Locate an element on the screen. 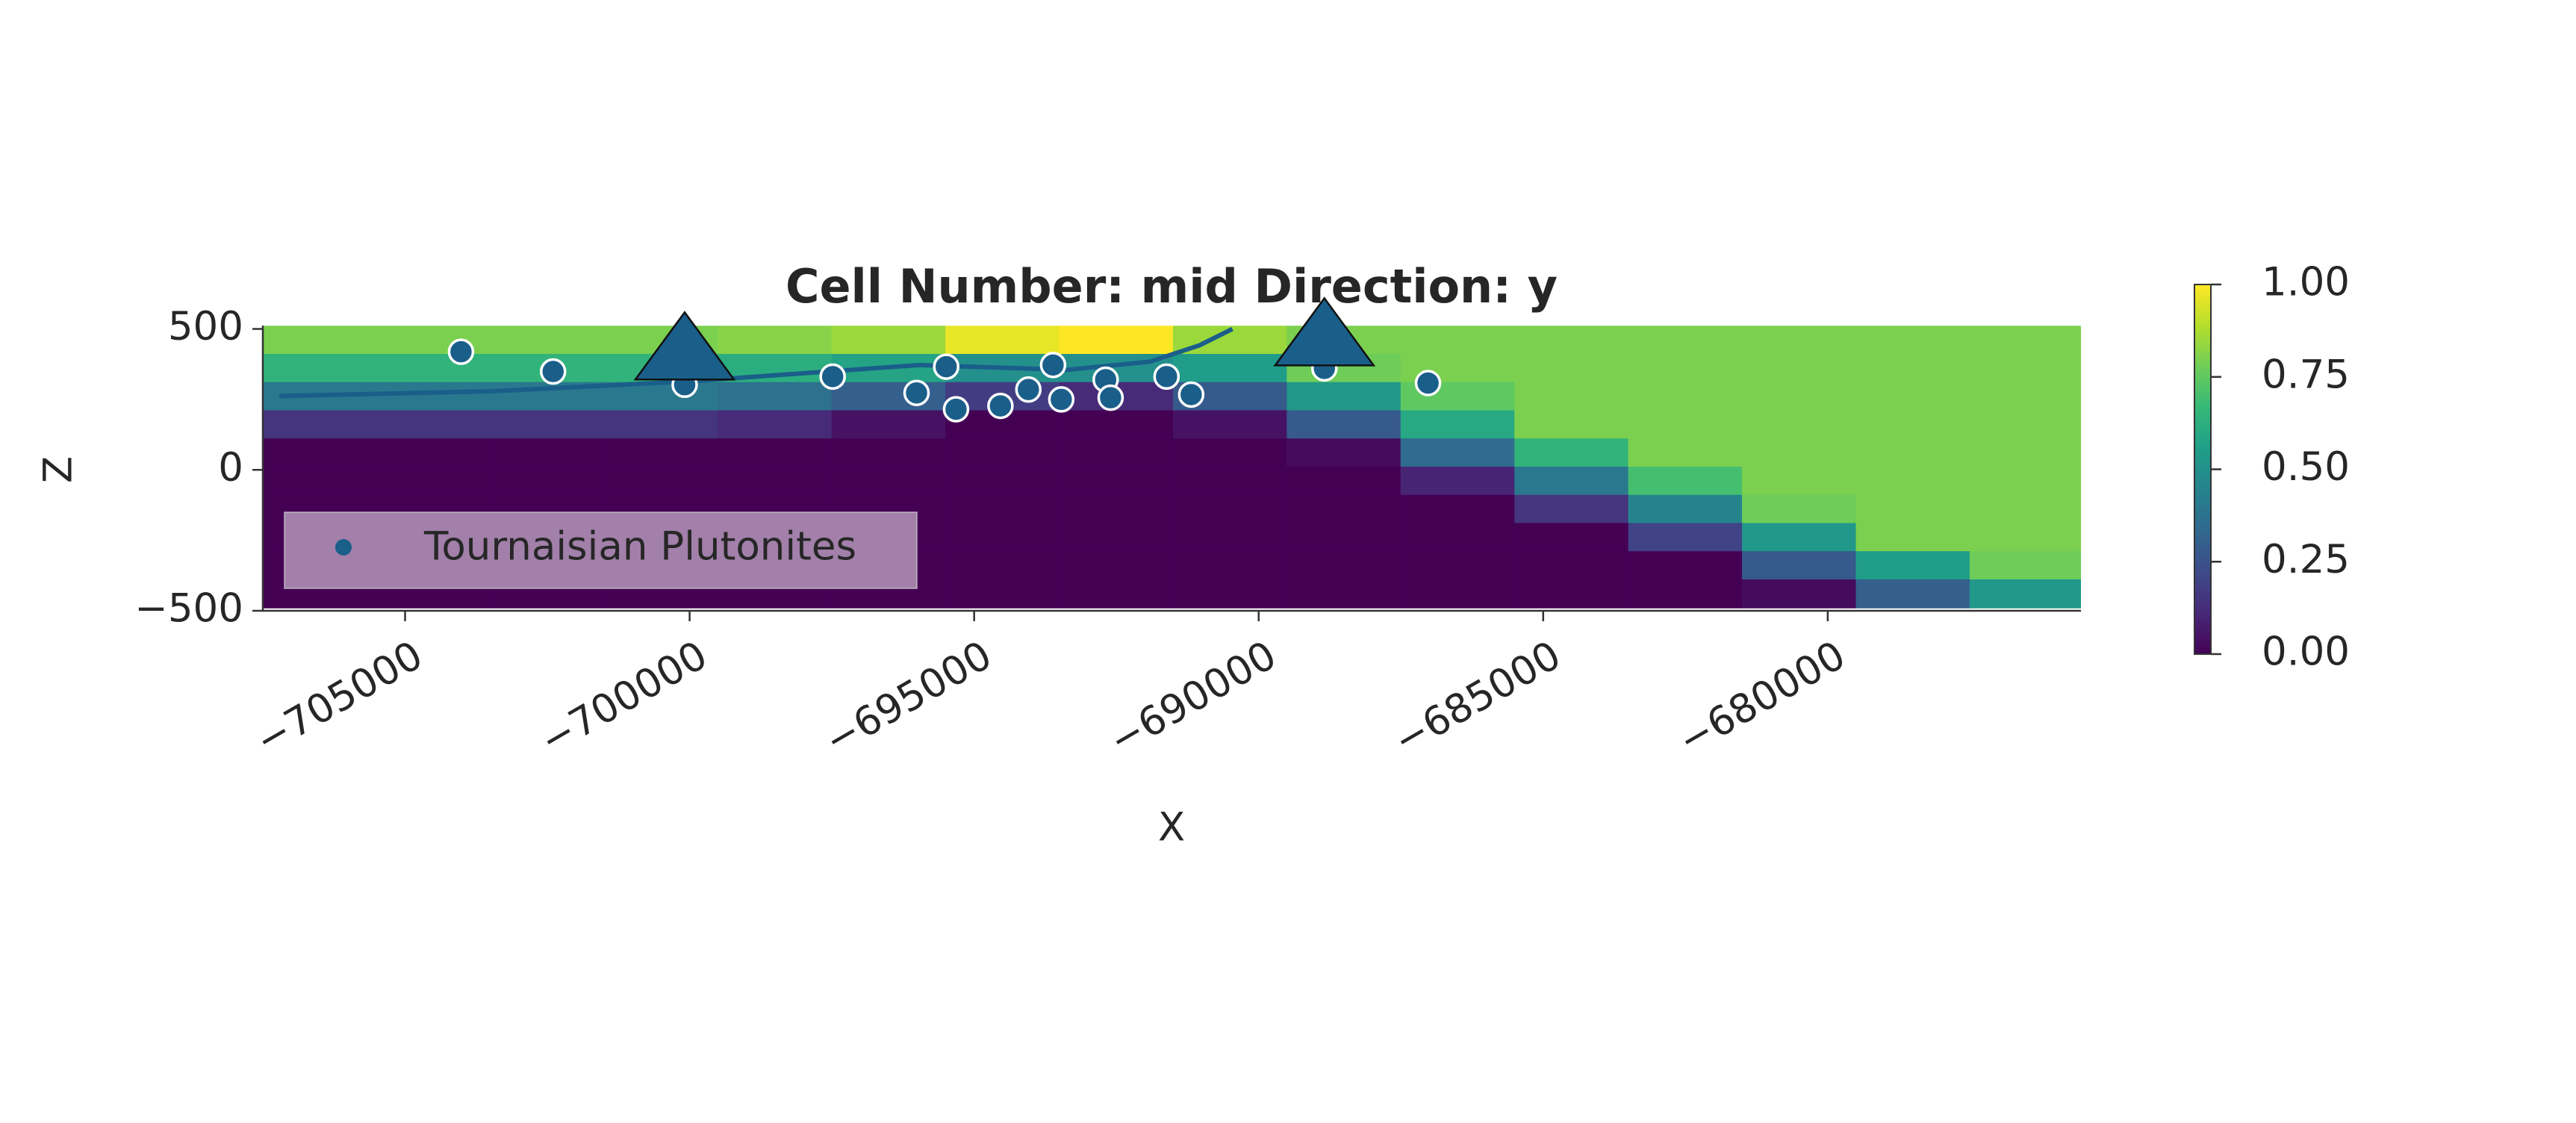 The width and height of the screenshot is (2576, 1123). legend-label: Tournaisian Plutonites is located at coordinates (639, 547).